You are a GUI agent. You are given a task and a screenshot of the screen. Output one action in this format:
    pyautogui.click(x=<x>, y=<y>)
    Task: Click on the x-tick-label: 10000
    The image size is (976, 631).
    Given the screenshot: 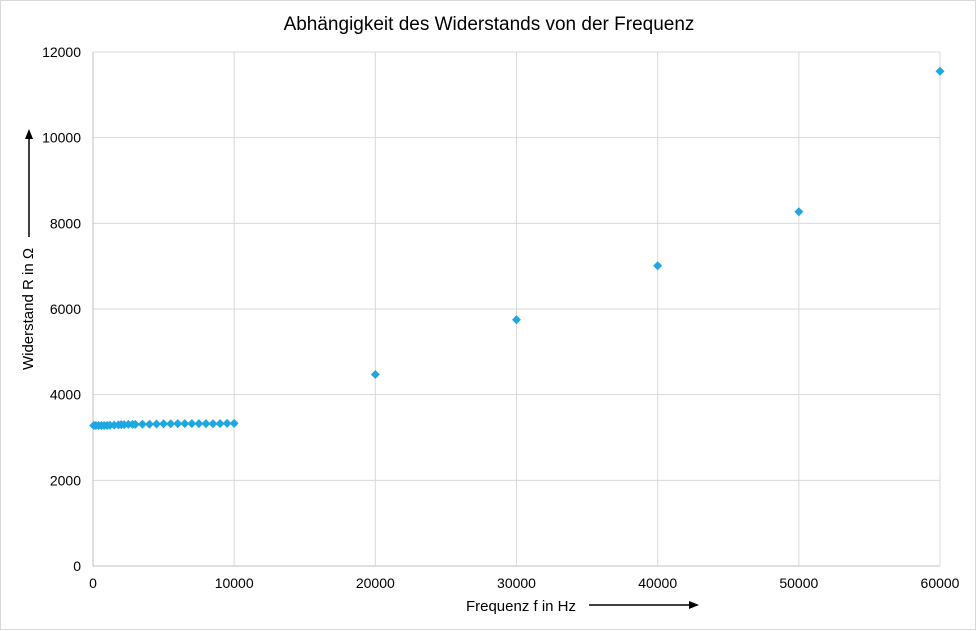 What is the action you would take?
    pyautogui.click(x=234, y=583)
    